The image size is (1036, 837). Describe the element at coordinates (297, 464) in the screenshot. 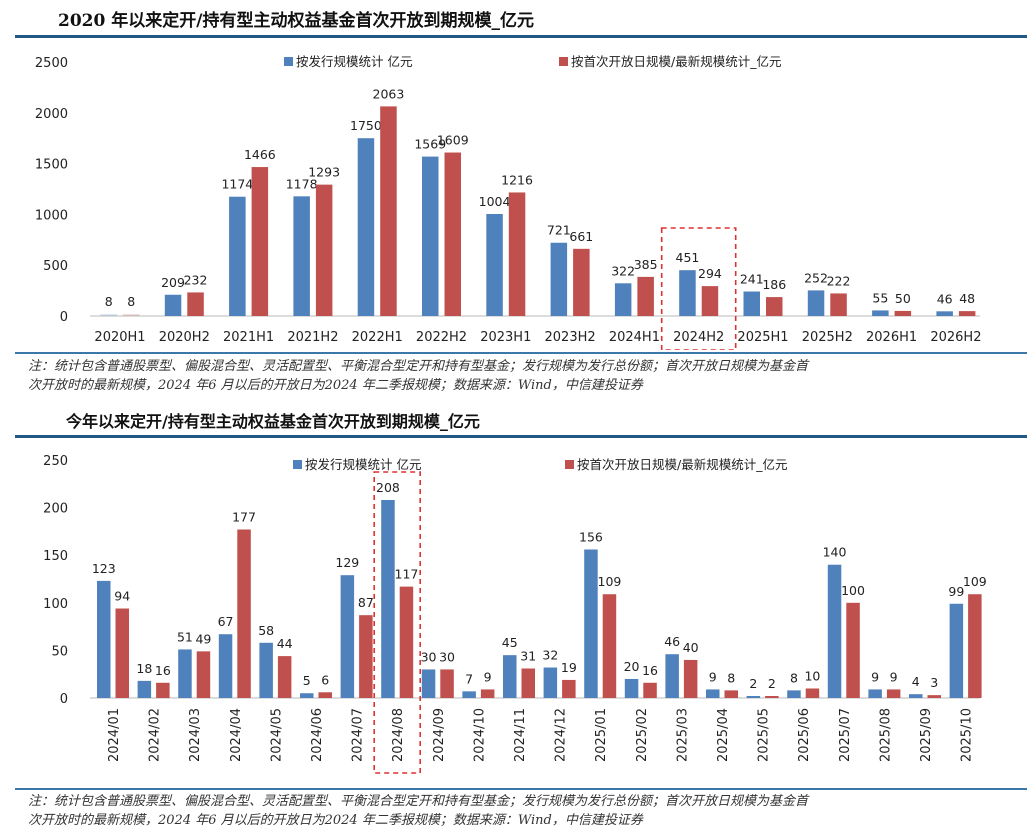

I see `legend-swatch-series1` at that location.